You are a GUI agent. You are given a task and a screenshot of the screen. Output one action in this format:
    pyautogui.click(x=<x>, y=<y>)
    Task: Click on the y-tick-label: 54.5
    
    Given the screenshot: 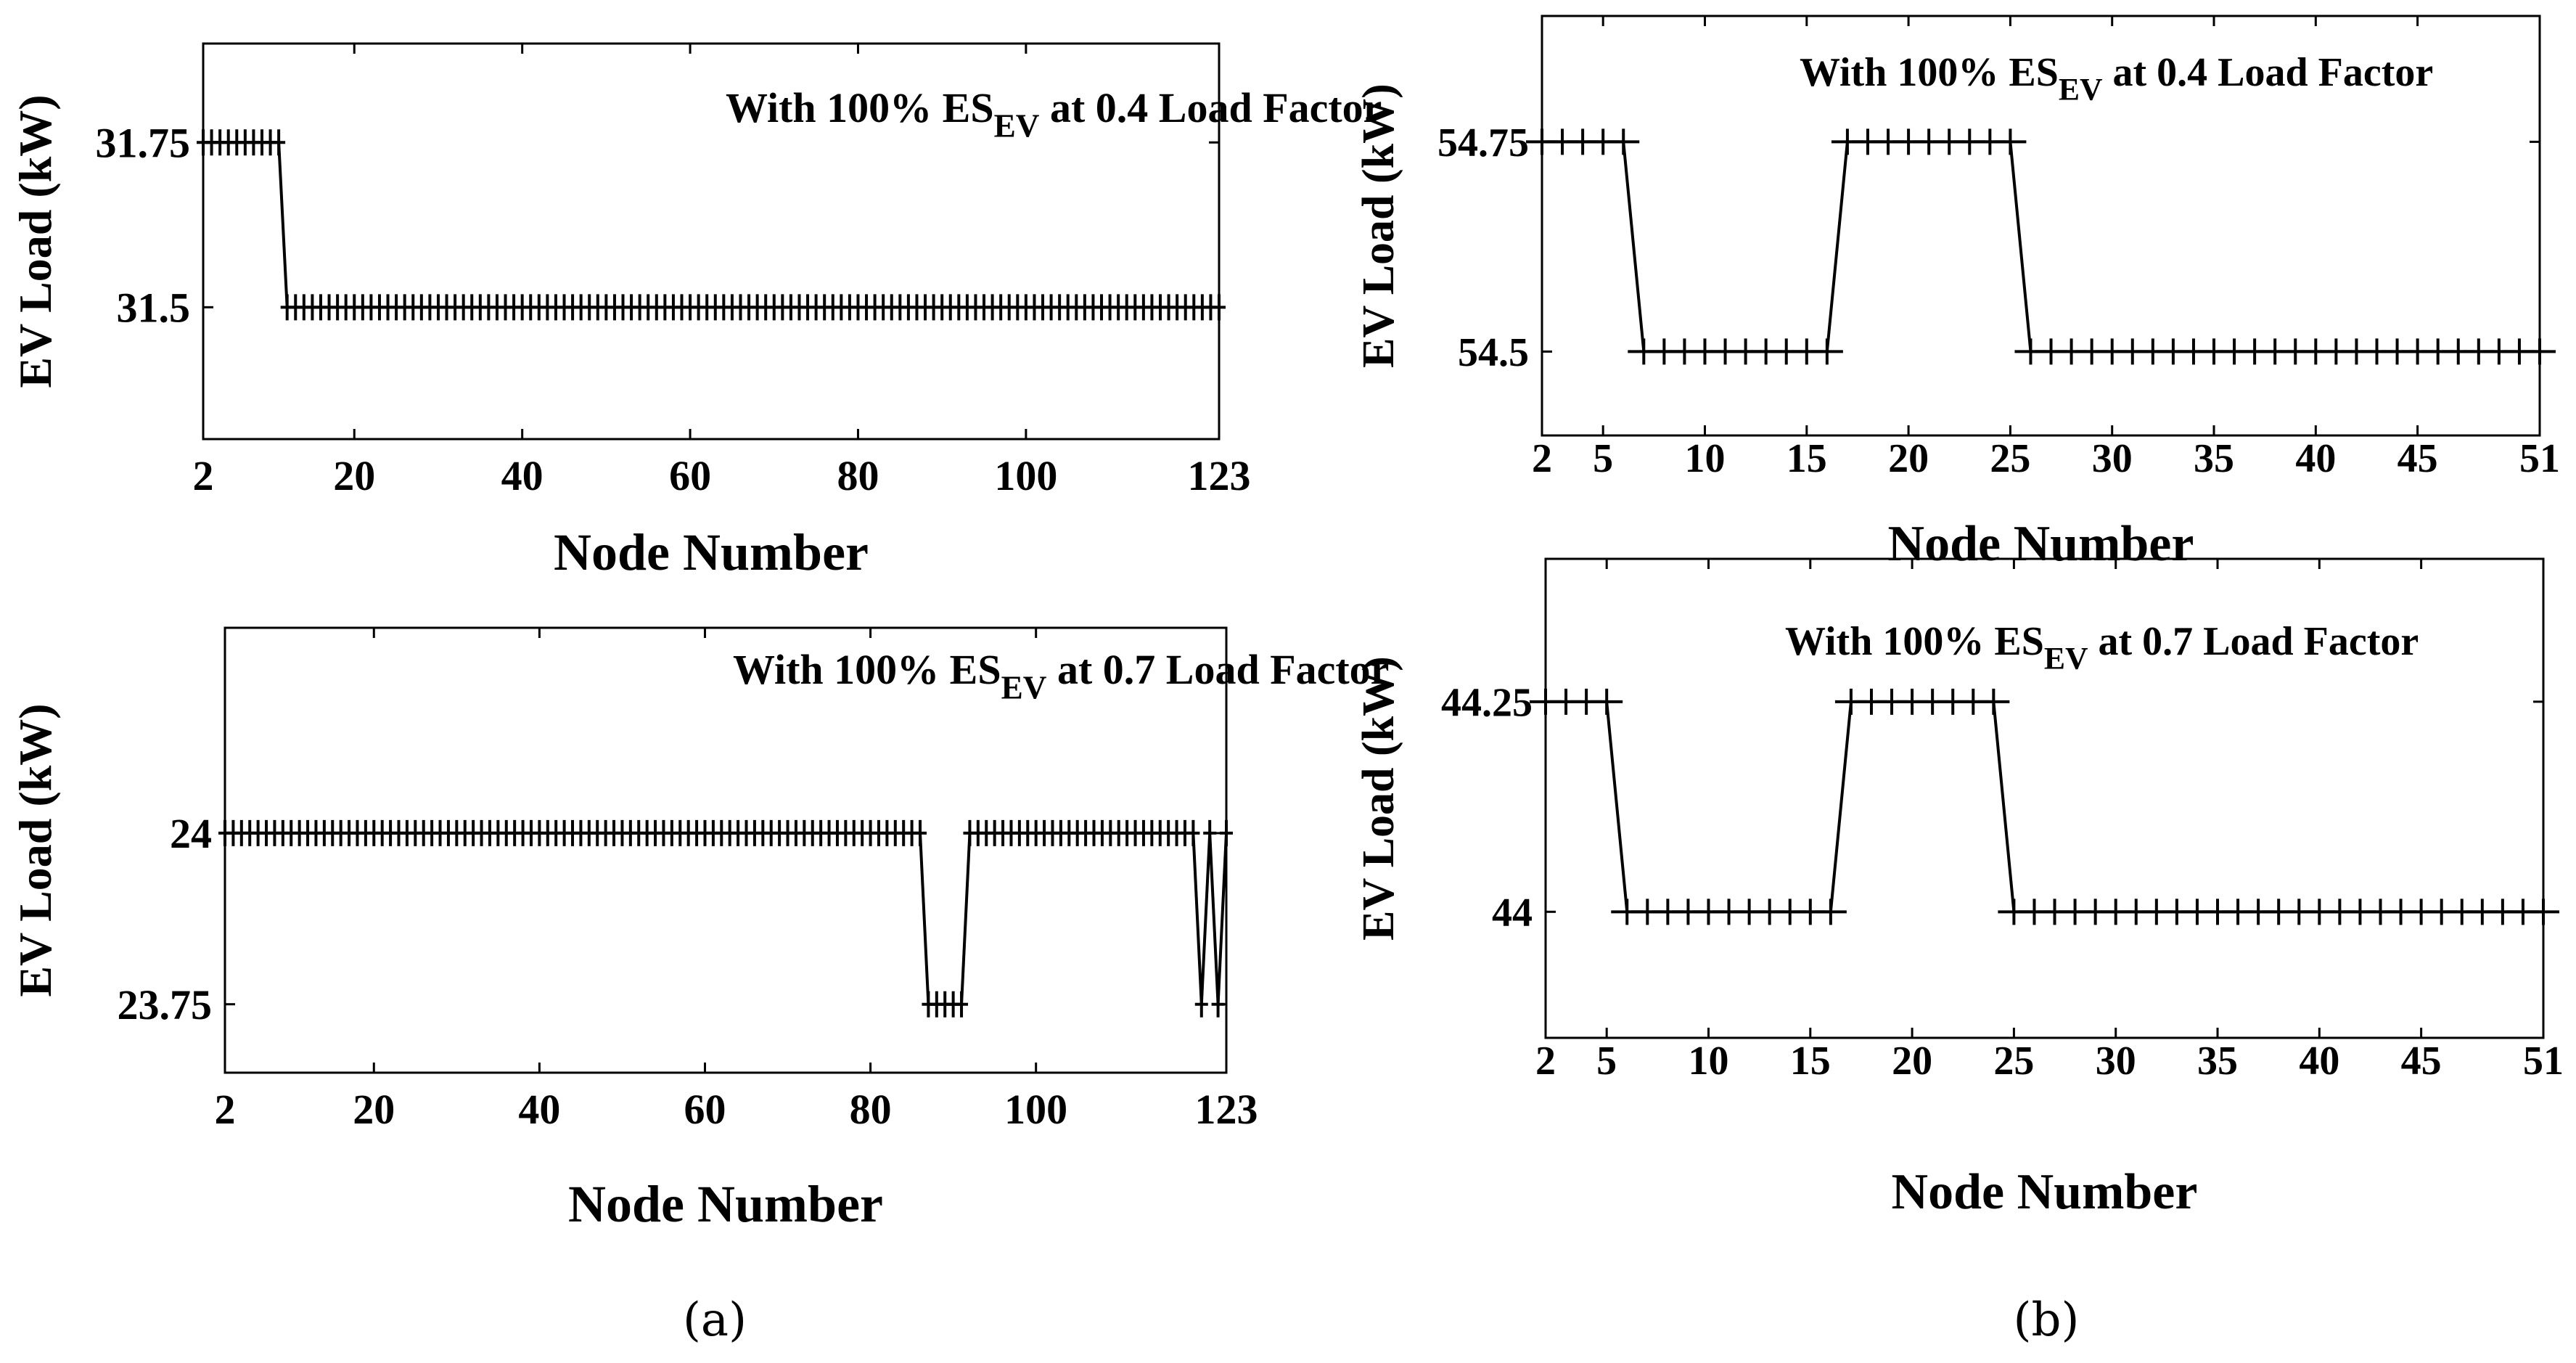 What is the action you would take?
    pyautogui.click(x=1493, y=352)
    